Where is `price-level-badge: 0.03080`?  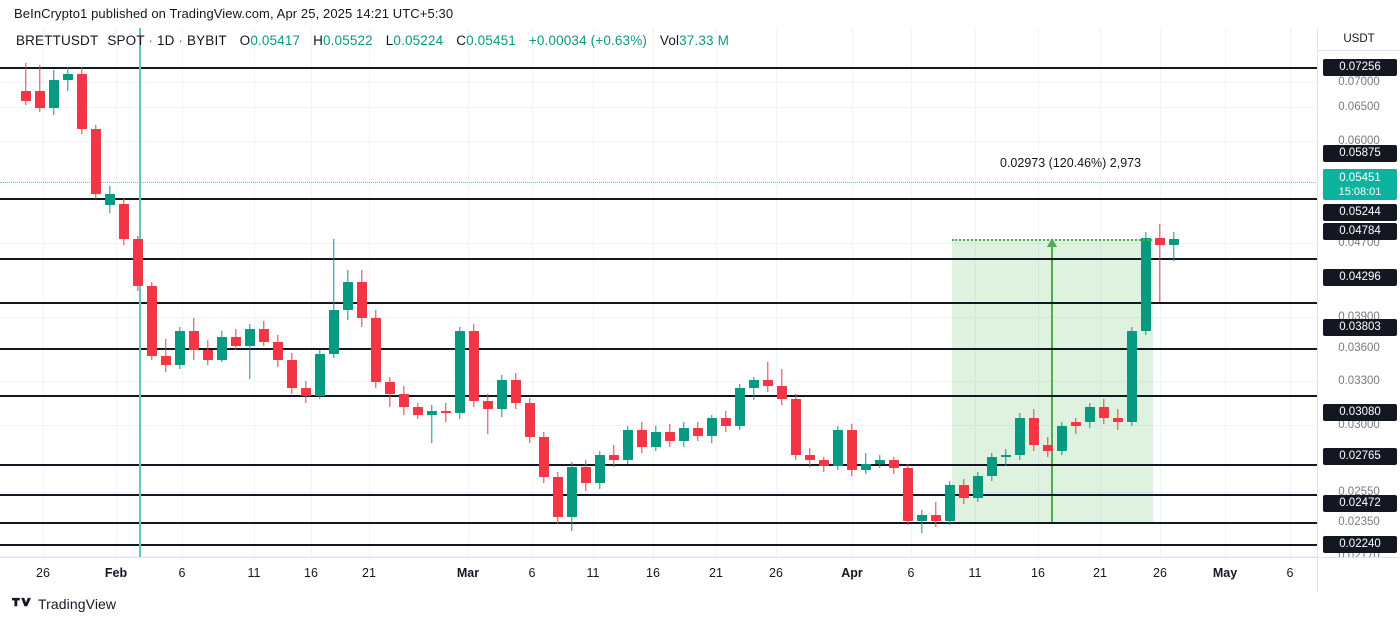 price-level-badge: 0.03080 is located at coordinates (1360, 412).